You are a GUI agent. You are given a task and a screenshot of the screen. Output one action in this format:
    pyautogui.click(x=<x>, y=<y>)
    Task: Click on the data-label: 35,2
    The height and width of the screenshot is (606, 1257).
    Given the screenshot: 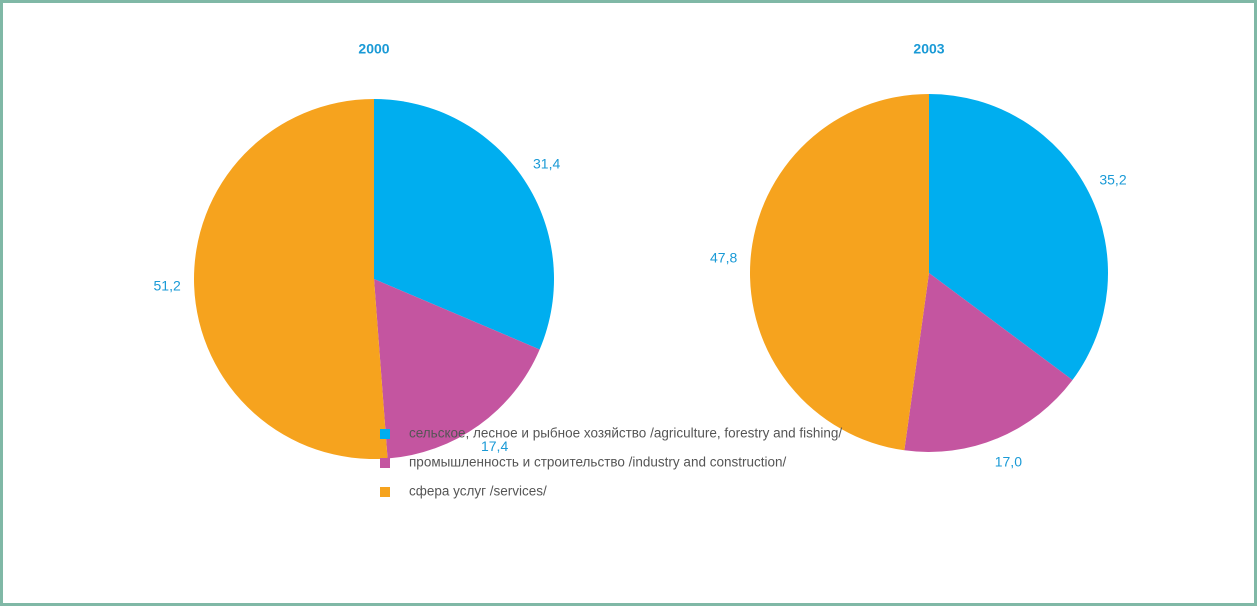 What is the action you would take?
    pyautogui.click(x=1112, y=179)
    